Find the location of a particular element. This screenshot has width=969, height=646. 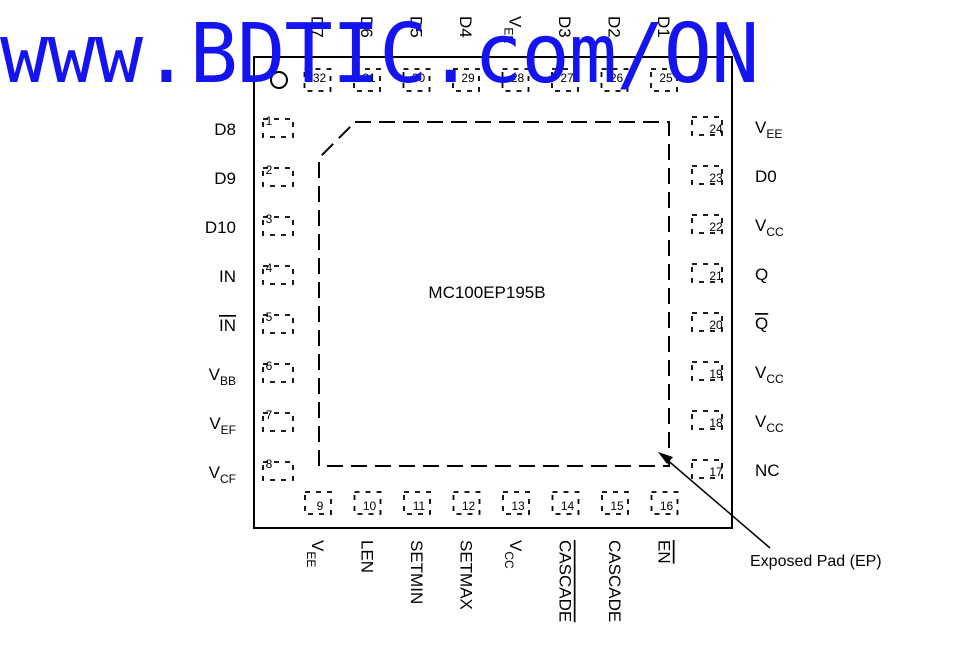

pin-number-30: 30 is located at coordinates (419, 78).